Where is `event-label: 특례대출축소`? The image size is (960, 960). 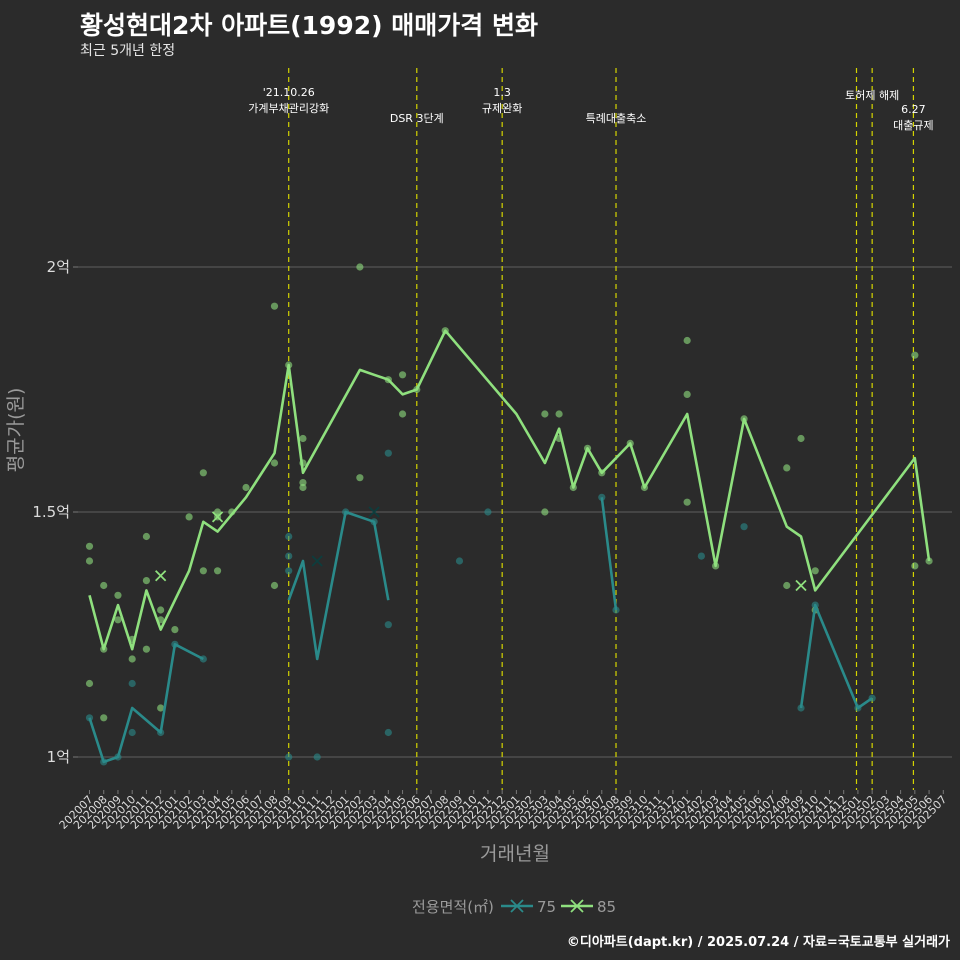 event-label: 특례대출축소 is located at coordinates (616, 118).